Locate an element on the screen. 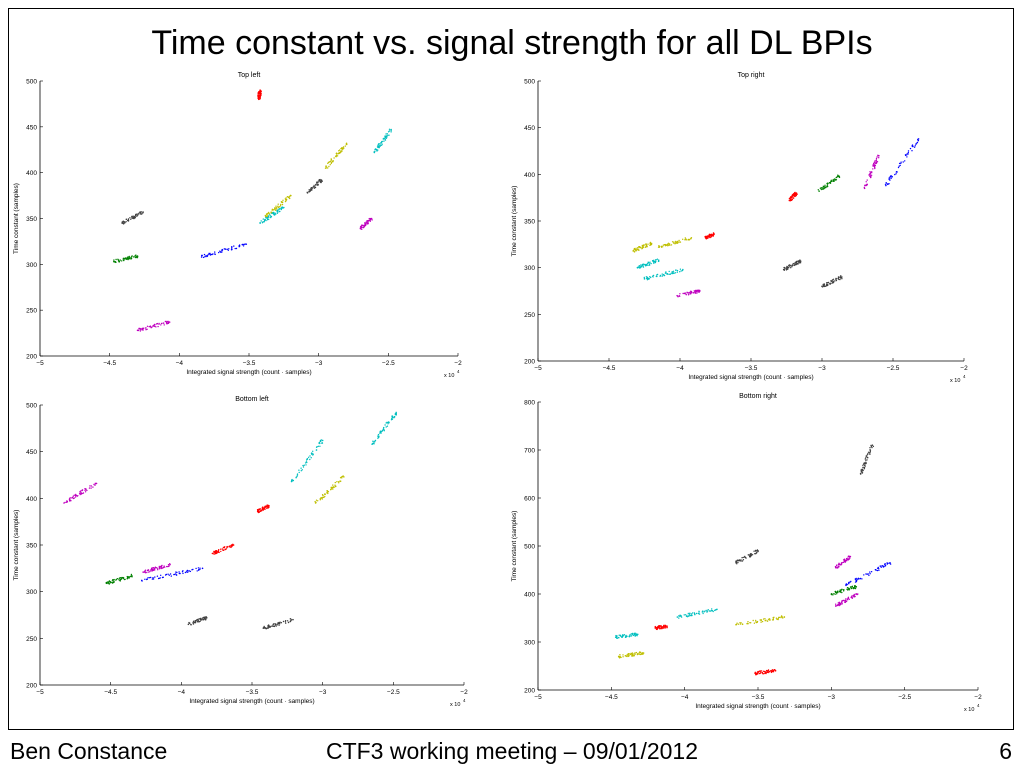  y-tick-label: 250 is located at coordinates (529, 315).